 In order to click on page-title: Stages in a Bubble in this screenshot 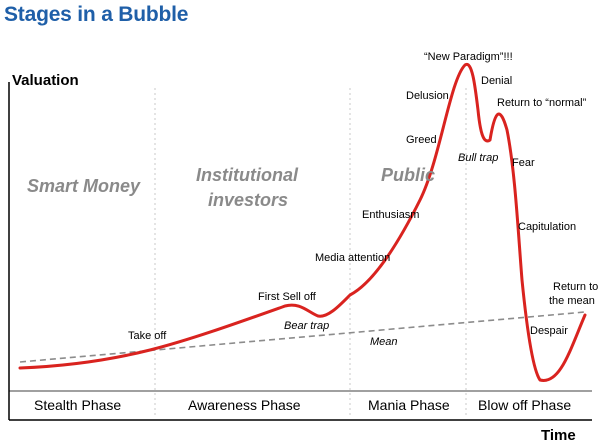, I will do `click(96, 14)`.